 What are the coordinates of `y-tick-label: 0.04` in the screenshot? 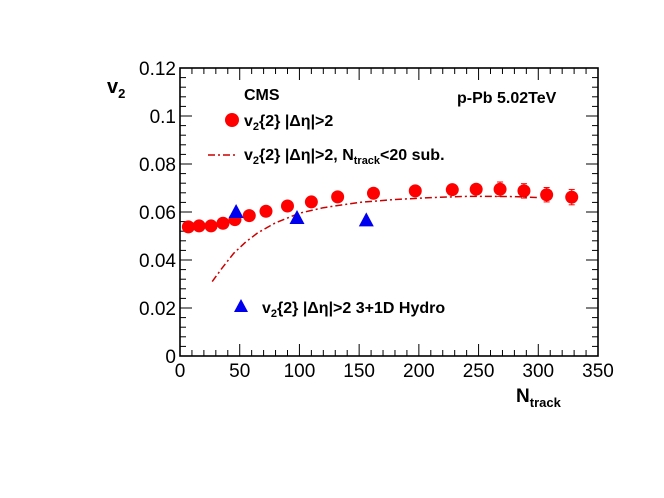 It's located at (157, 261).